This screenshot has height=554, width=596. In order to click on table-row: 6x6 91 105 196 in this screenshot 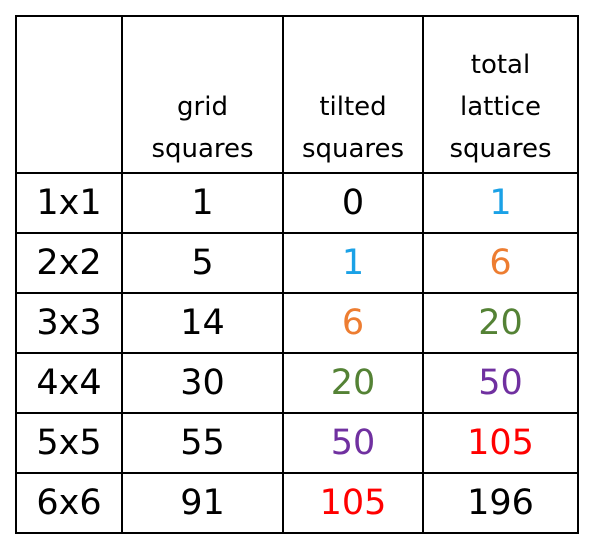, I will do `click(297, 503)`.